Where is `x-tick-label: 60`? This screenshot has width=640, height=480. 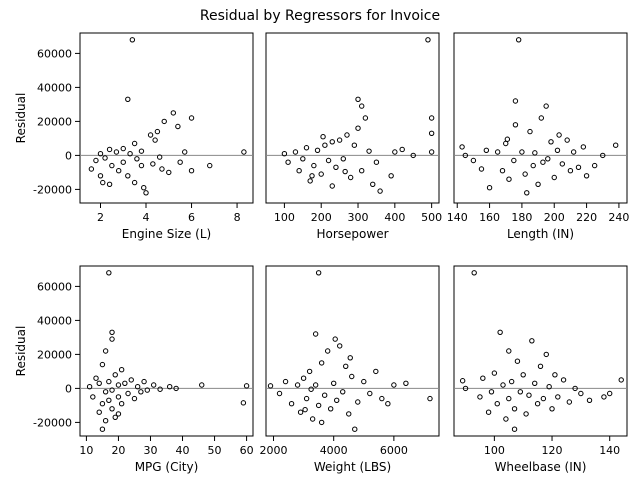
x-tick-label: 60 is located at coordinates (247, 450).